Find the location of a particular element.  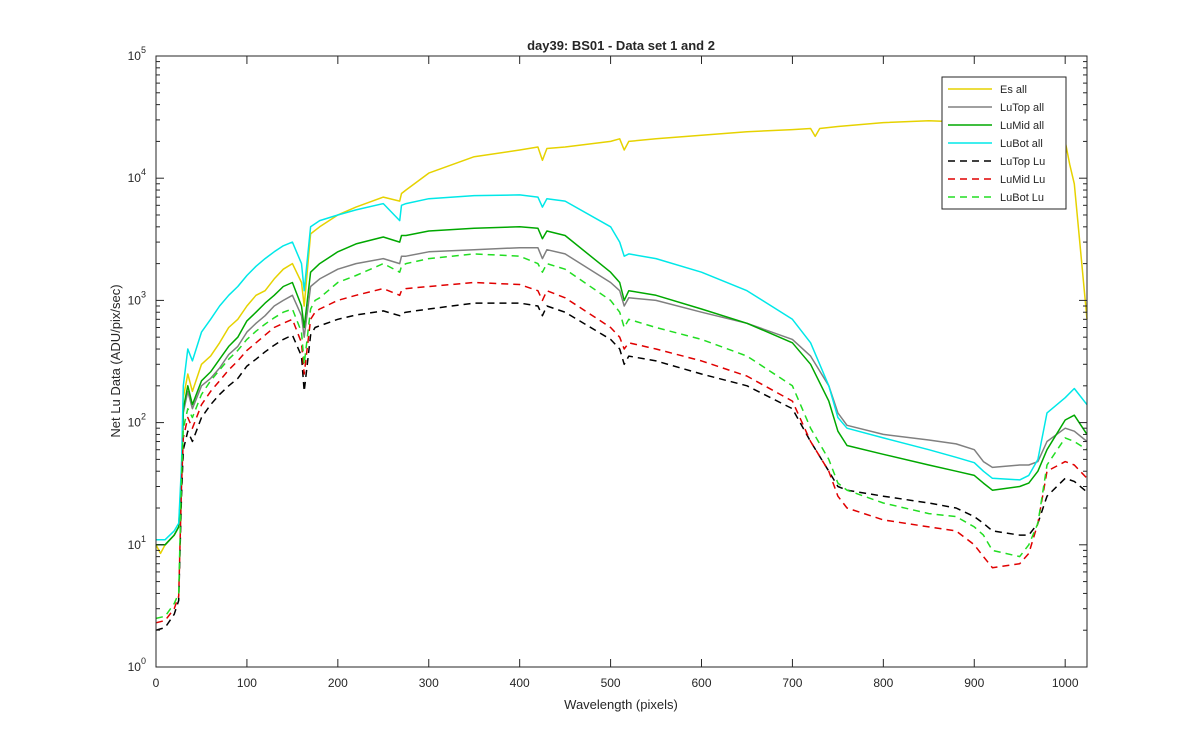

y-tick-label: 10¹ is located at coordinates (137, 543).